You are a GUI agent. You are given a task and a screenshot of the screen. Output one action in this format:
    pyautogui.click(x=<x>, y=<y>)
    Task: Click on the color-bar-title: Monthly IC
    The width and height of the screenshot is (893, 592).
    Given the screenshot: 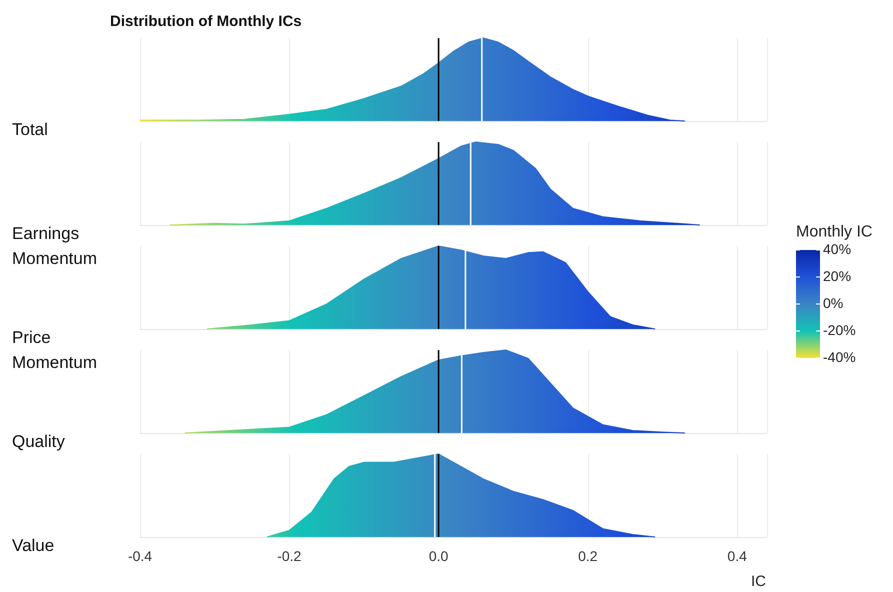 What is the action you would take?
    pyautogui.click(x=834, y=232)
    